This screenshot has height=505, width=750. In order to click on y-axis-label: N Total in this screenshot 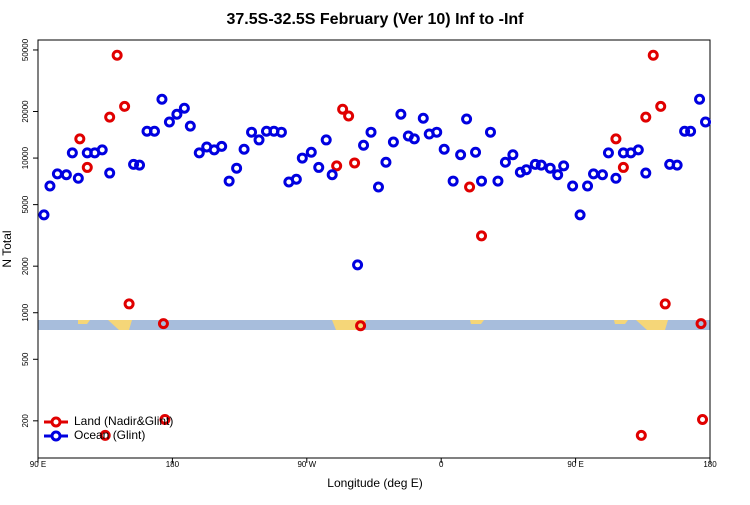, I will do `click(7, 248)`.